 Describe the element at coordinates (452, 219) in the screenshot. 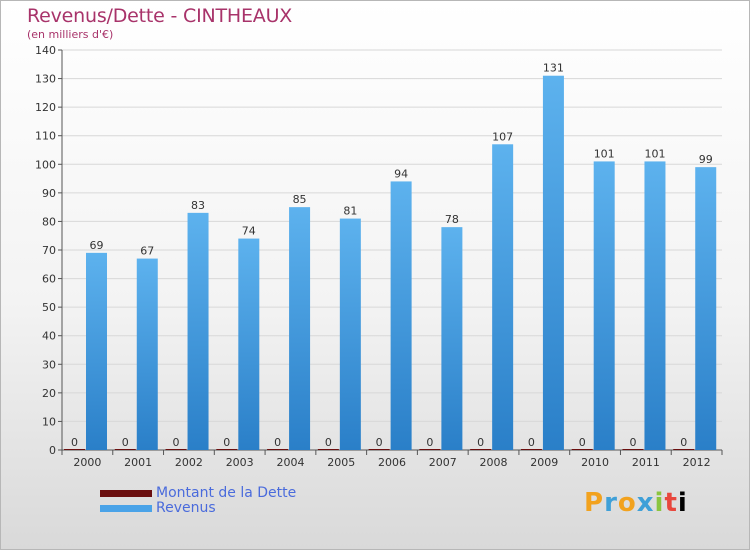

I see `data-label-revenus: 78` at that location.